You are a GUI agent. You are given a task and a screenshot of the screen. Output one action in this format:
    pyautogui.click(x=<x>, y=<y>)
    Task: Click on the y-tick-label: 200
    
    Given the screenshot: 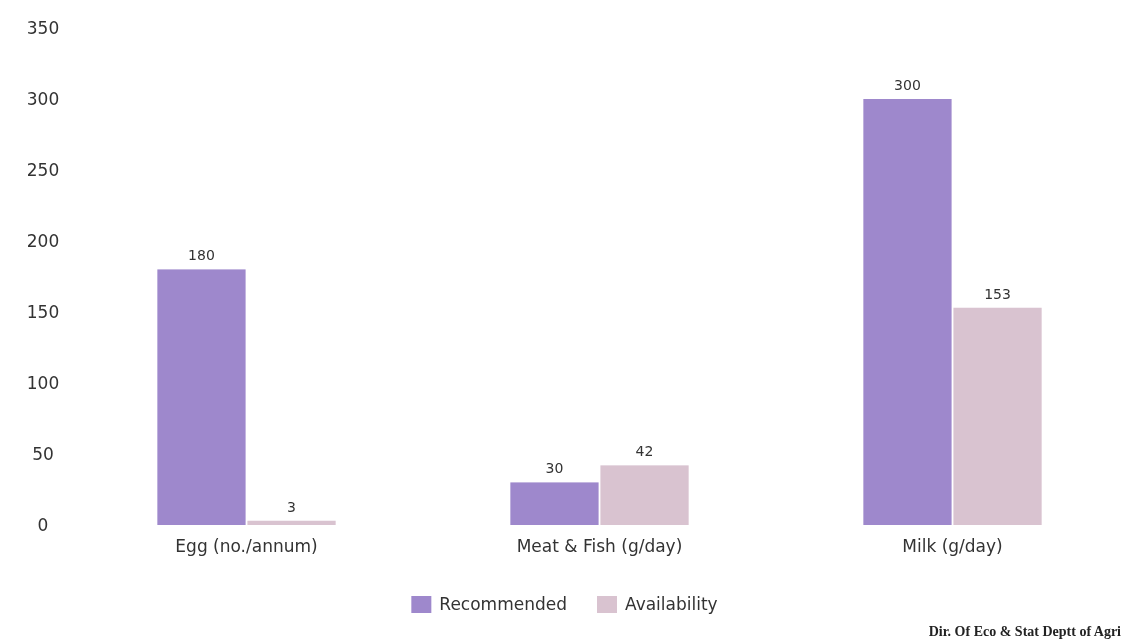 What is the action you would take?
    pyautogui.click(x=43, y=240)
    